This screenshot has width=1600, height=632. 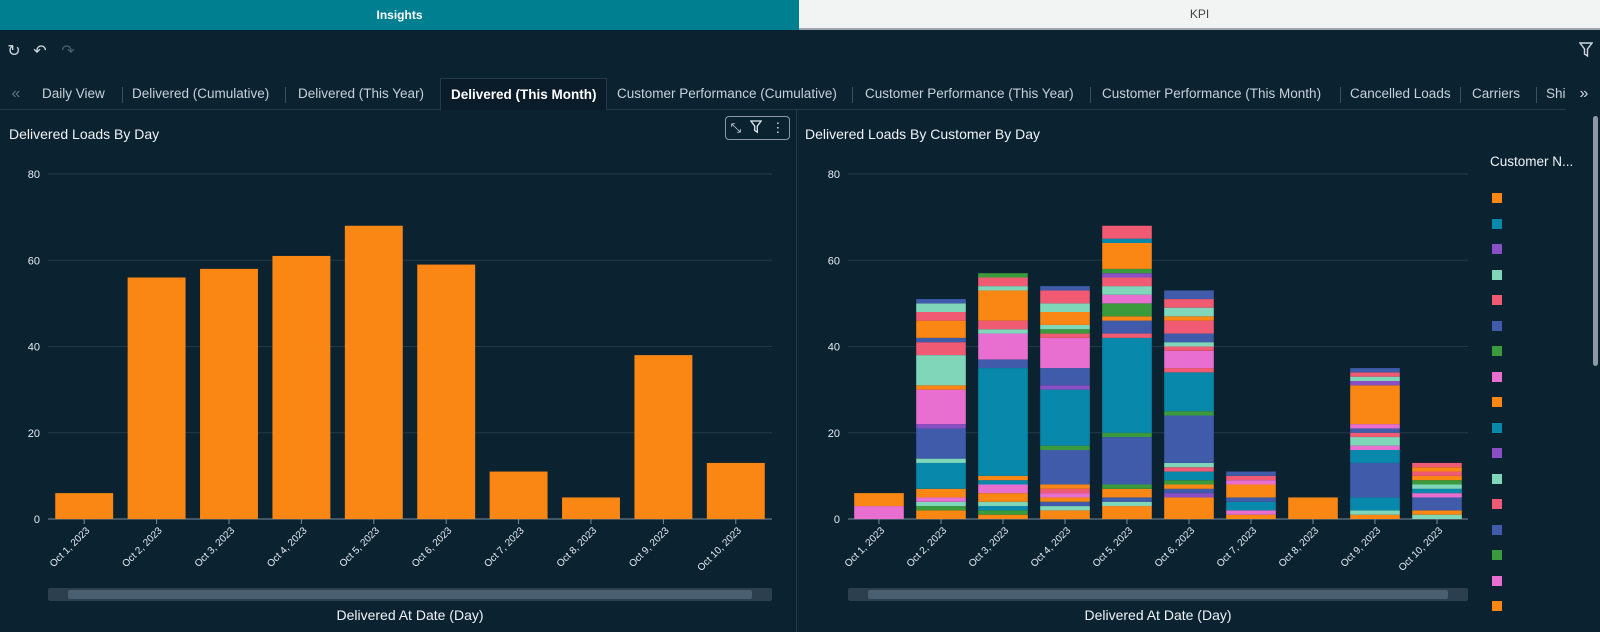 I want to click on undo-icon: ↶, so click(x=40, y=51).